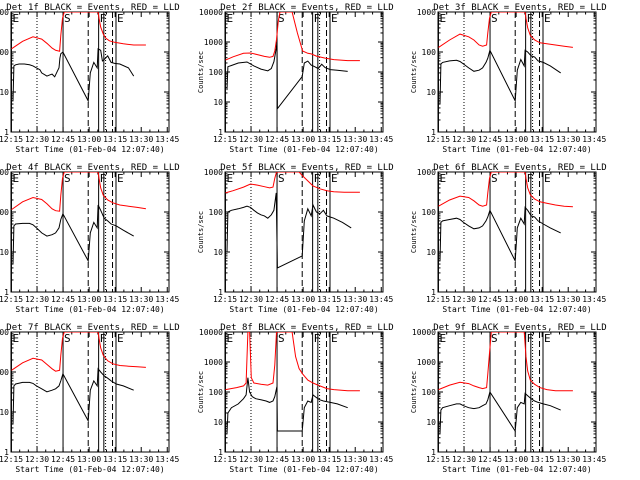 The width and height of the screenshot is (640, 480). Describe the element at coordinates (519, 328) in the screenshot. I see `chart-title: Det 9f BLACK = Events, RED = LLD` at that location.